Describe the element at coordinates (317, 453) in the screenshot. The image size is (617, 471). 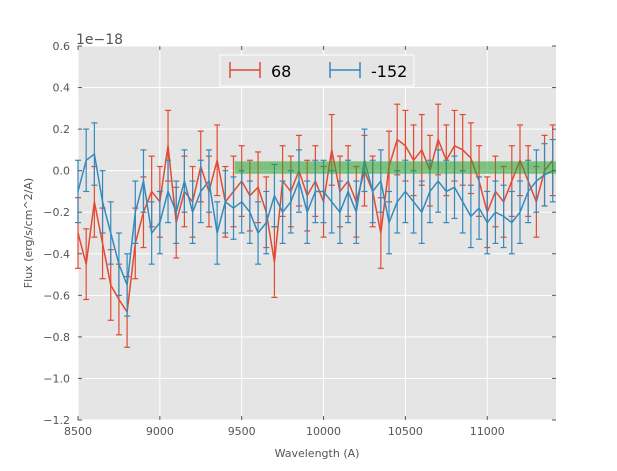
I see `x-axis-label: Wavelength (A)` at that location.